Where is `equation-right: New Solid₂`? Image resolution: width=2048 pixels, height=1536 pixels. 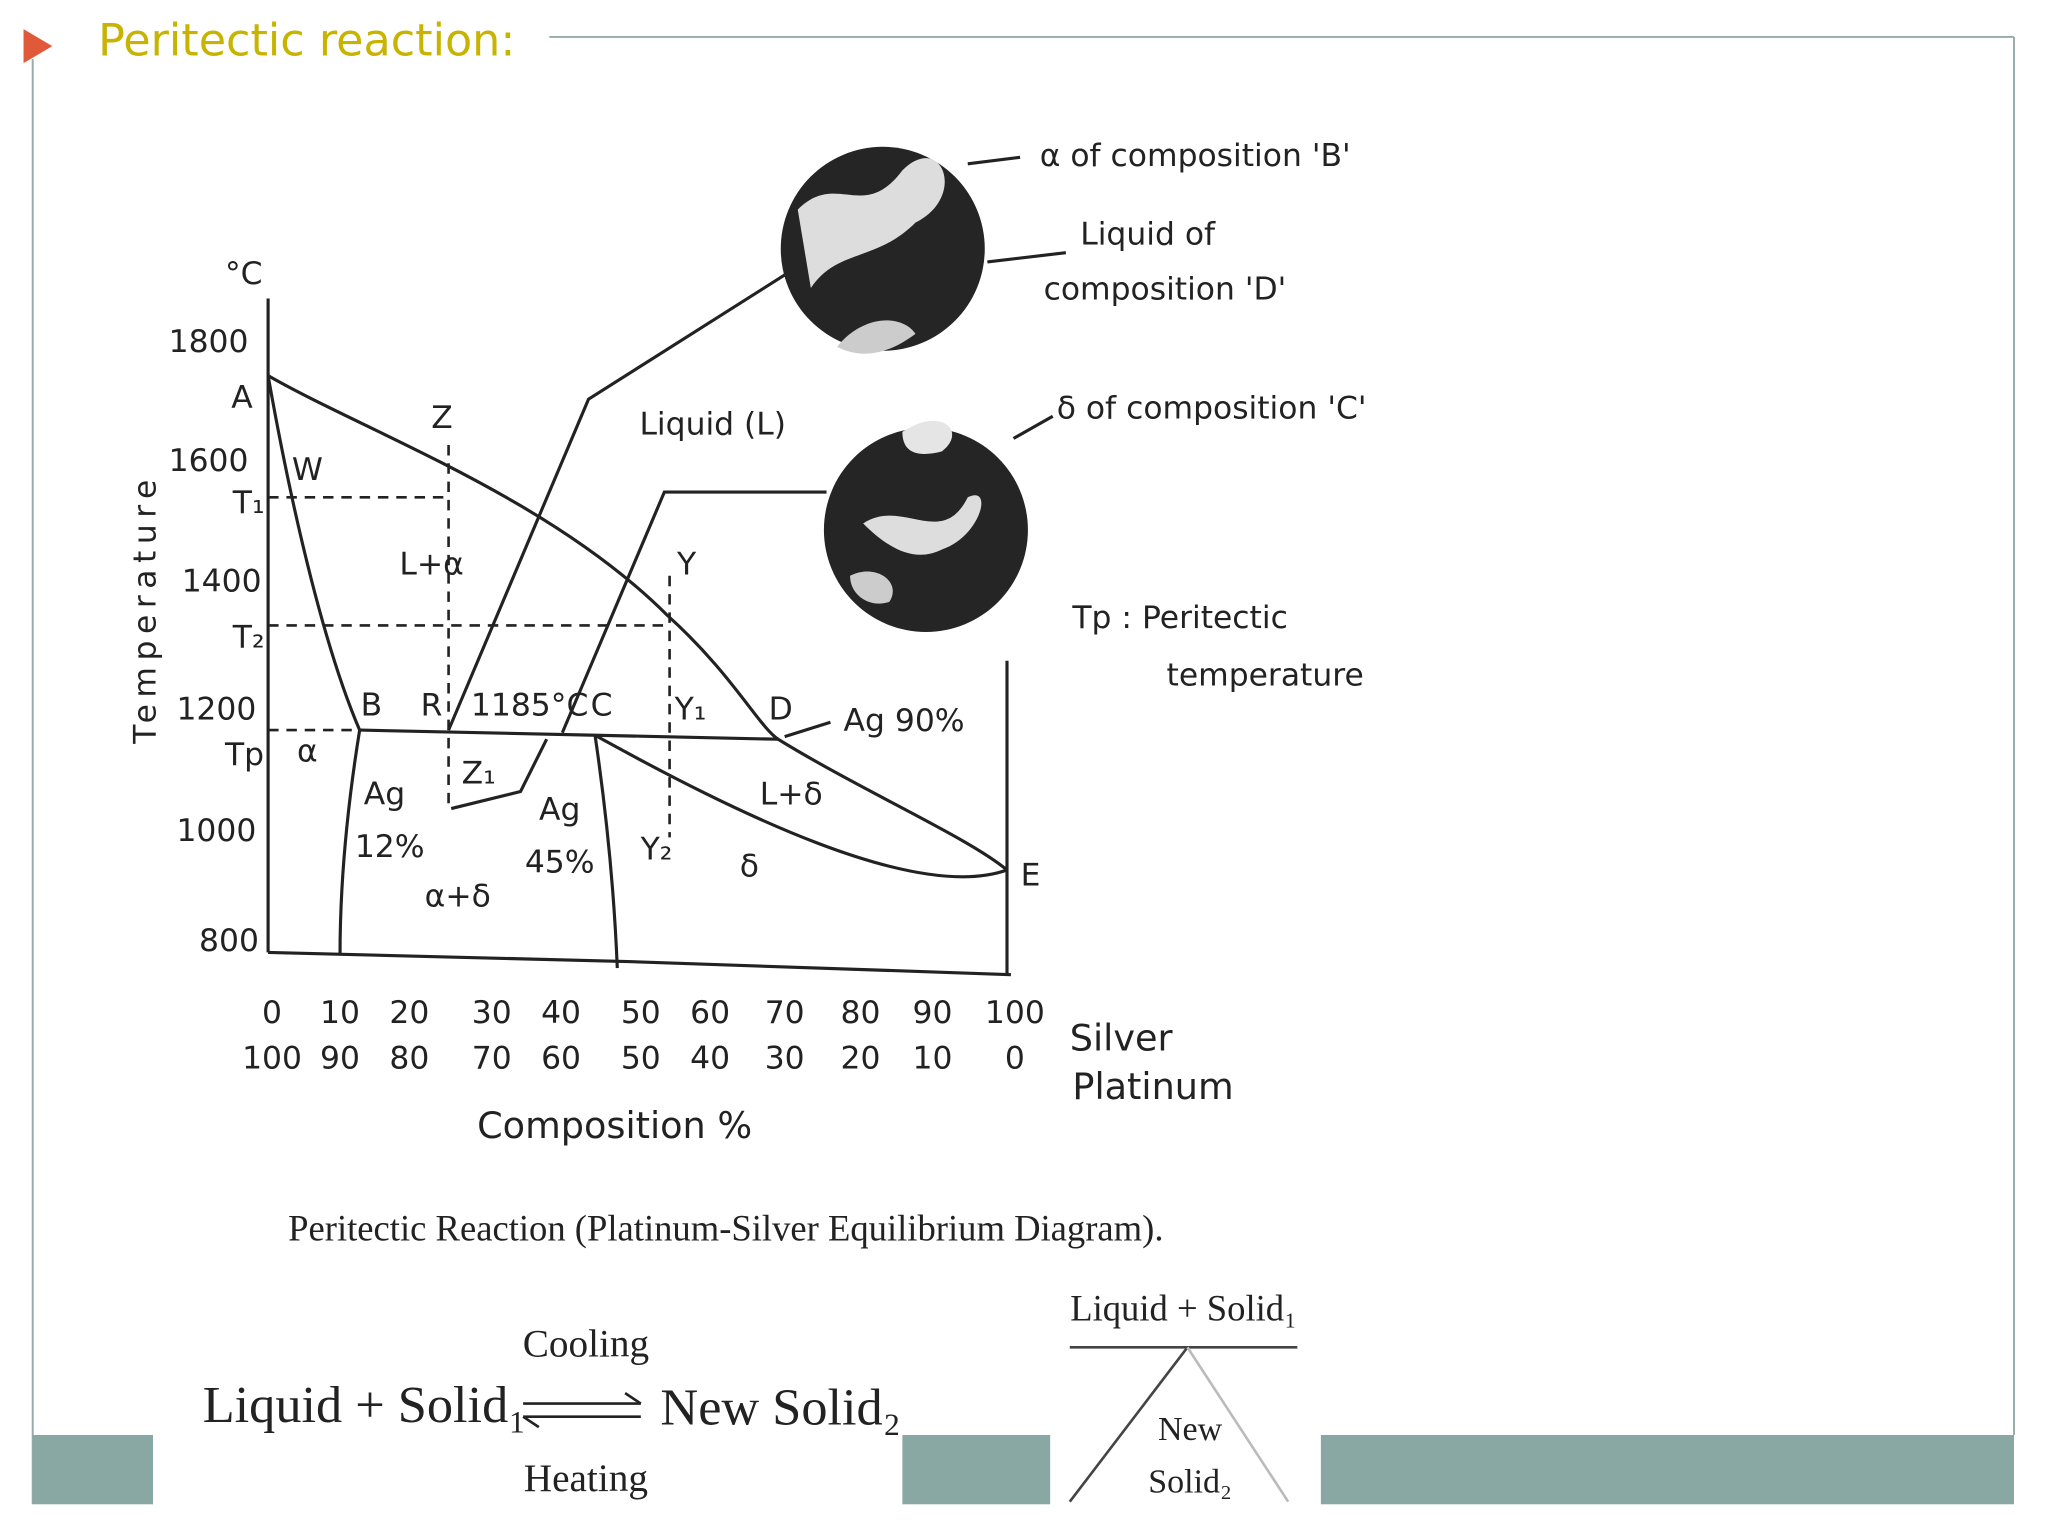
equation-right: New Solid₂ is located at coordinates (780, 1408).